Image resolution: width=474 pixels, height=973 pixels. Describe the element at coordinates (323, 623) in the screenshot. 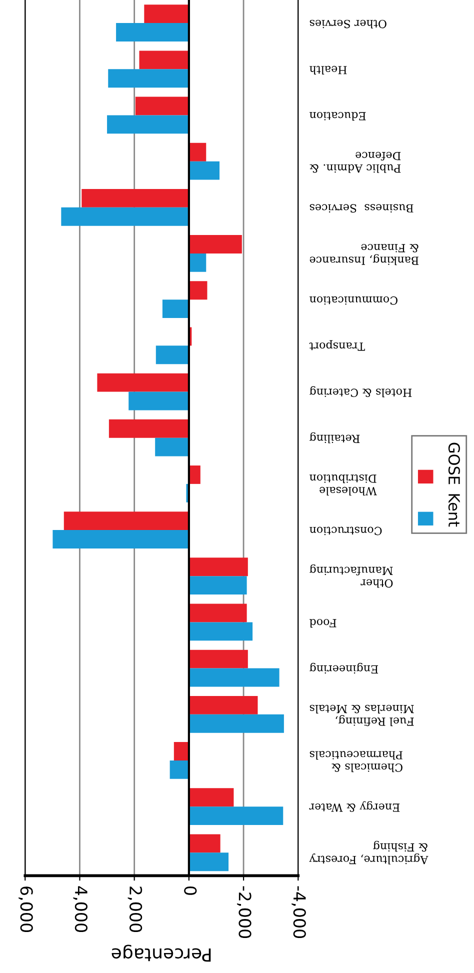

I see `y-tick-label: Food` at that location.